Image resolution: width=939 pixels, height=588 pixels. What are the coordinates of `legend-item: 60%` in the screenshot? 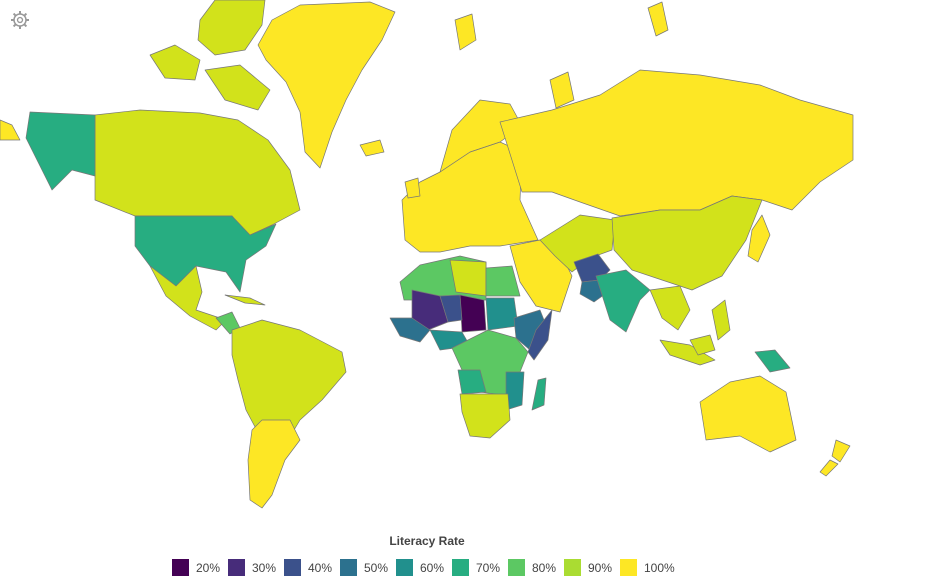 It's located at (420, 567).